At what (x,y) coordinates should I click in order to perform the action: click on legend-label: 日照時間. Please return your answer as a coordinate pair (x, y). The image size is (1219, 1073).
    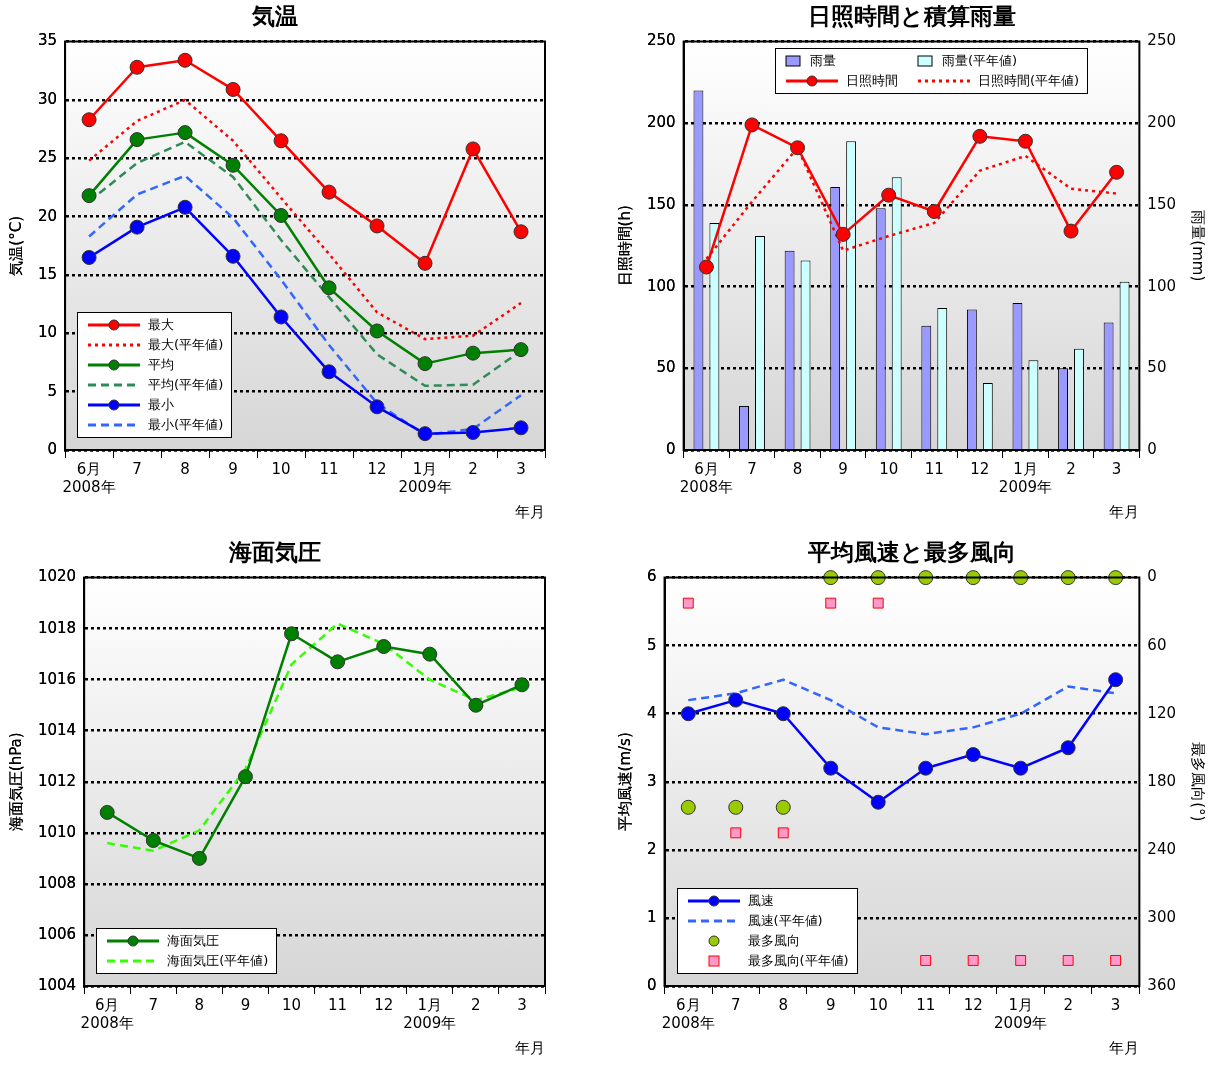
    Looking at the image, I should click on (872, 80).